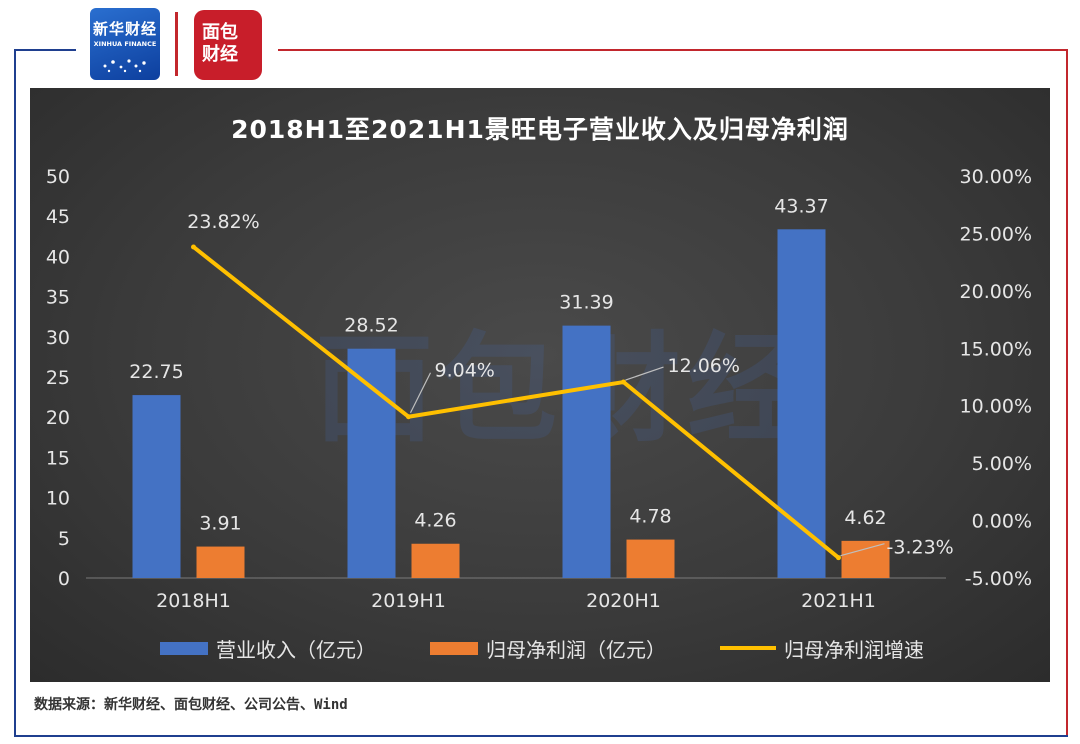  Describe the element at coordinates (540, 129) in the screenshot. I see `chart-title: 2018H1至2021H1景旺电子营业收入及归母净利润` at that location.